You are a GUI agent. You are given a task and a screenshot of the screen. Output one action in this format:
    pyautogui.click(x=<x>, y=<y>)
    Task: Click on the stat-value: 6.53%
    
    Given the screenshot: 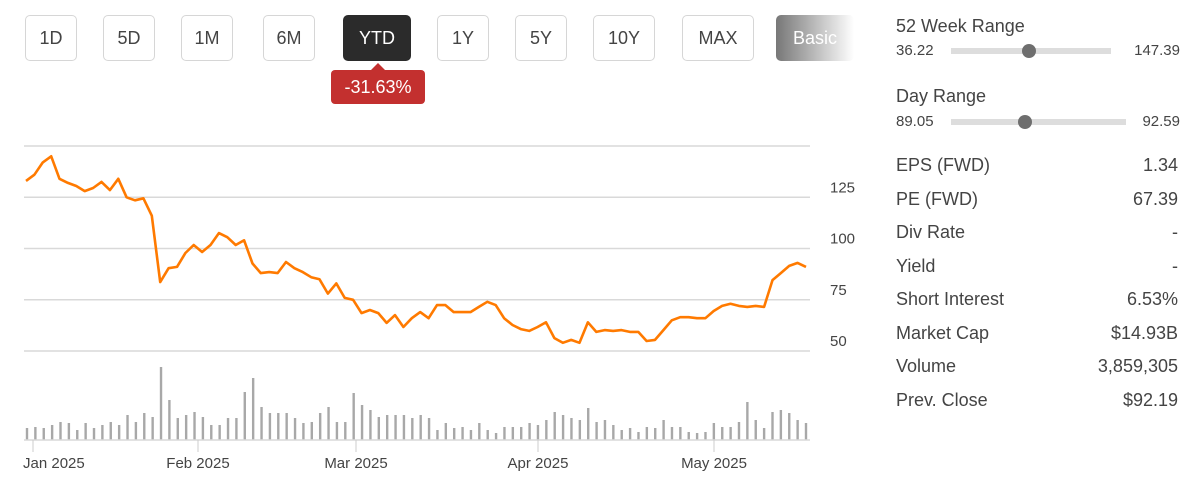 What is the action you would take?
    pyautogui.click(x=1152, y=299)
    